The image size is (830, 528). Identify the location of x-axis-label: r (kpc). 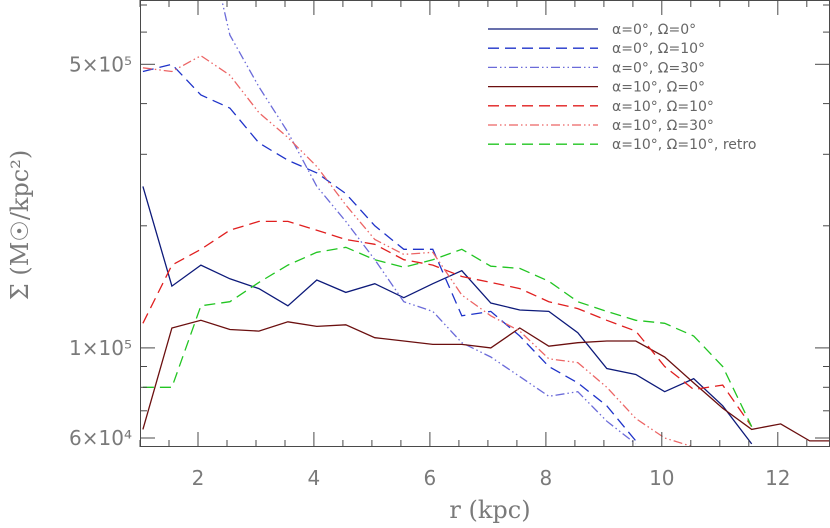
(489, 510).